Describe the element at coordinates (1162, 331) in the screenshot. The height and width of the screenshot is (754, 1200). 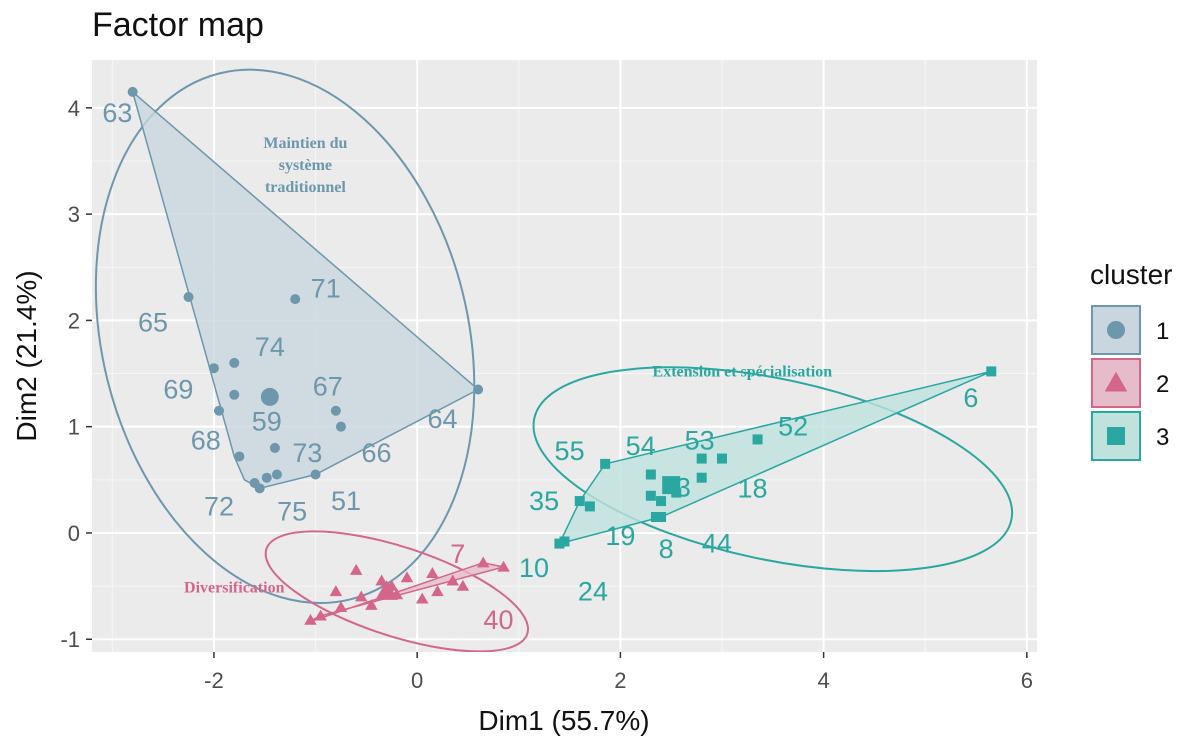
I see `legend-label-1: 1` at that location.